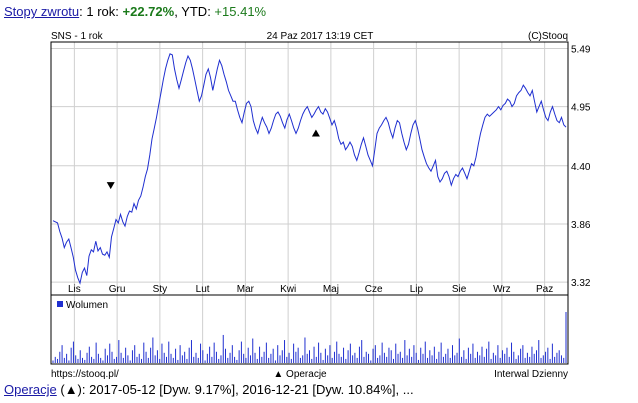  Describe the element at coordinates (502, 289) in the screenshot. I see `x-tick-label: Wrz` at that location.